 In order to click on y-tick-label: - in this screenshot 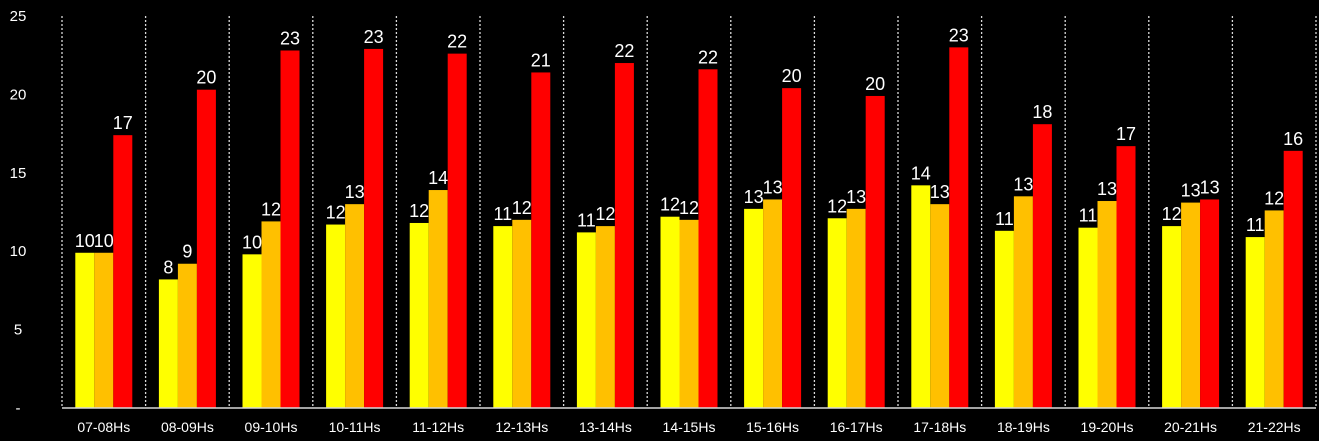, I will do `click(18, 408)`.